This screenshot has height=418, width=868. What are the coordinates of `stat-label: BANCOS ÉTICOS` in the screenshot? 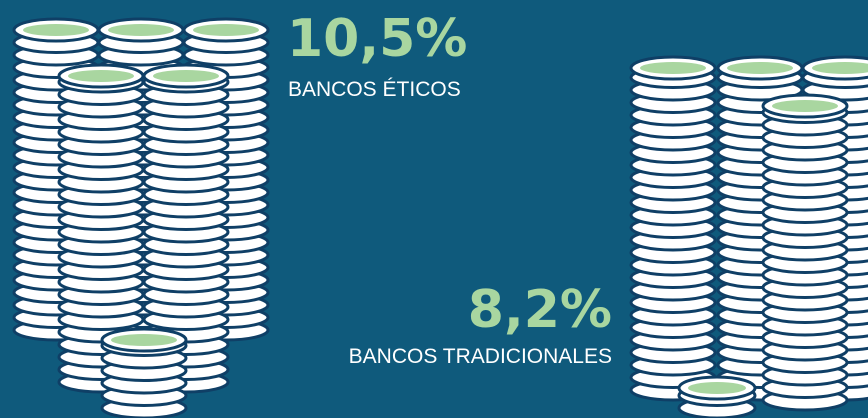 It's located at (374, 89).